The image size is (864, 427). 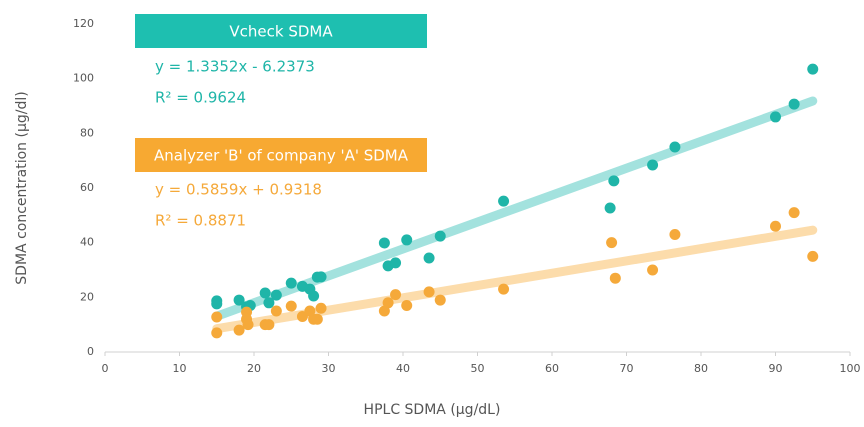 What do you see at coordinates (87, 242) in the screenshot?
I see `y-tick-label: 40` at bounding box center [87, 242].